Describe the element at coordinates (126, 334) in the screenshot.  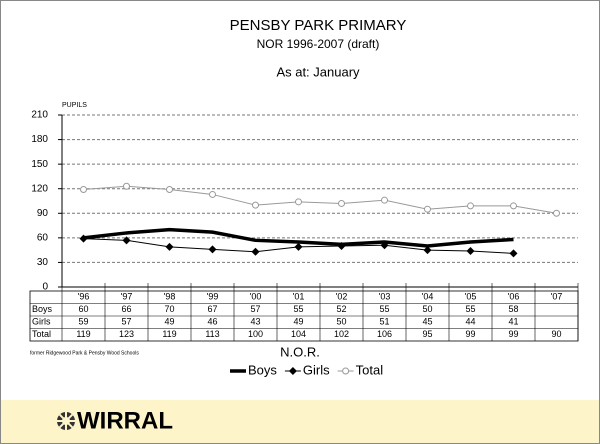
I see `table-cell: 123` at that location.